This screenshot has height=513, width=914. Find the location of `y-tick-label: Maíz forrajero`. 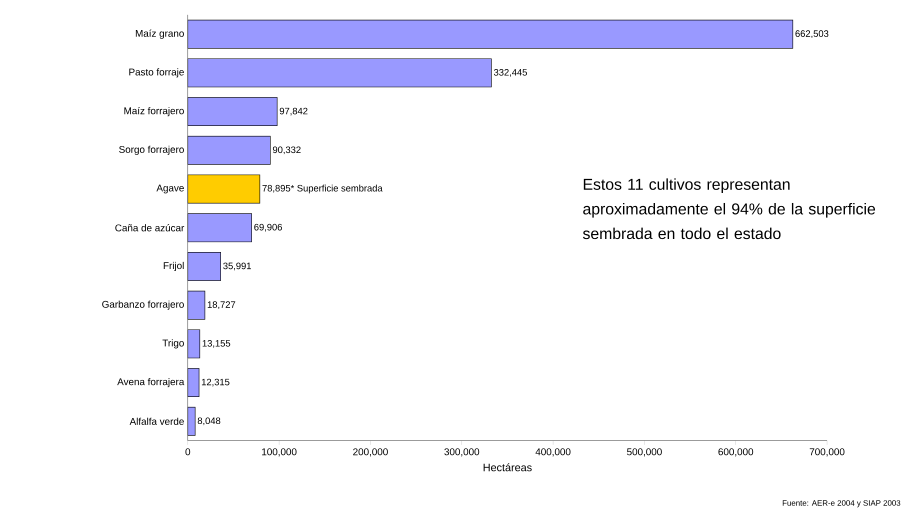

y-tick-label: Maíz forrajero is located at coordinates (154, 111).